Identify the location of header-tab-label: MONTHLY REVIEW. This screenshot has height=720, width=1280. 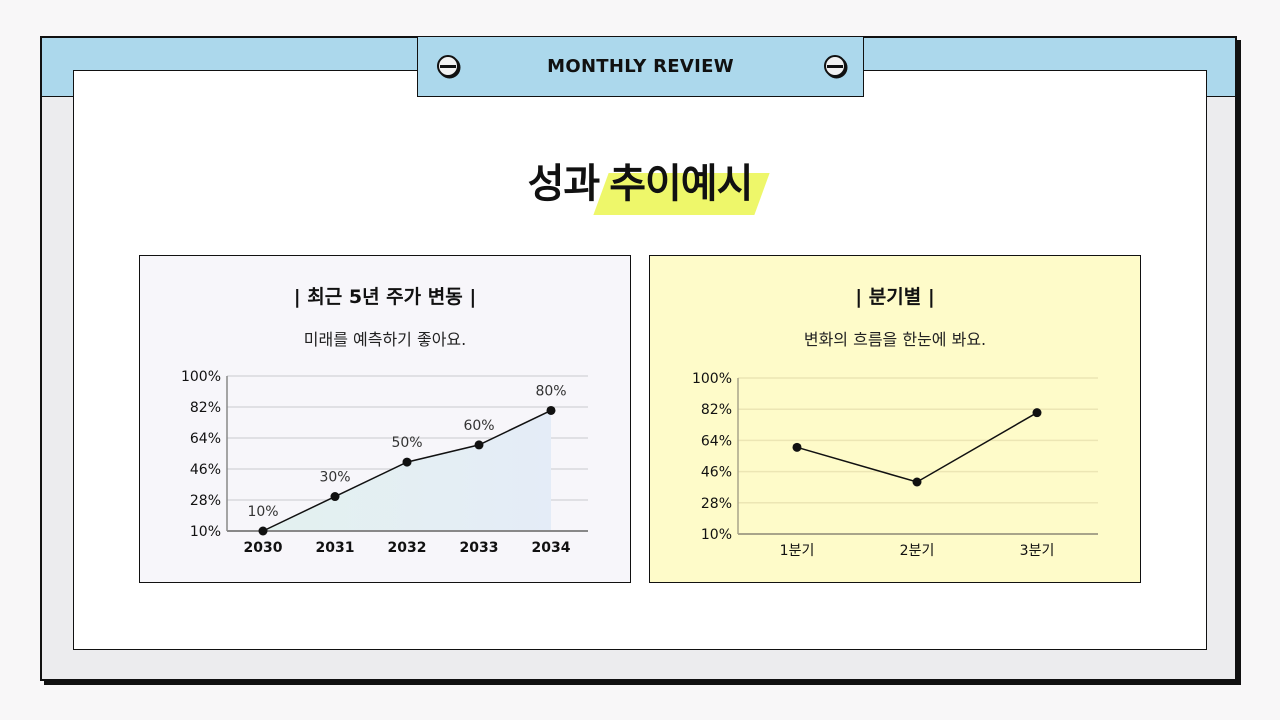
(640, 66).